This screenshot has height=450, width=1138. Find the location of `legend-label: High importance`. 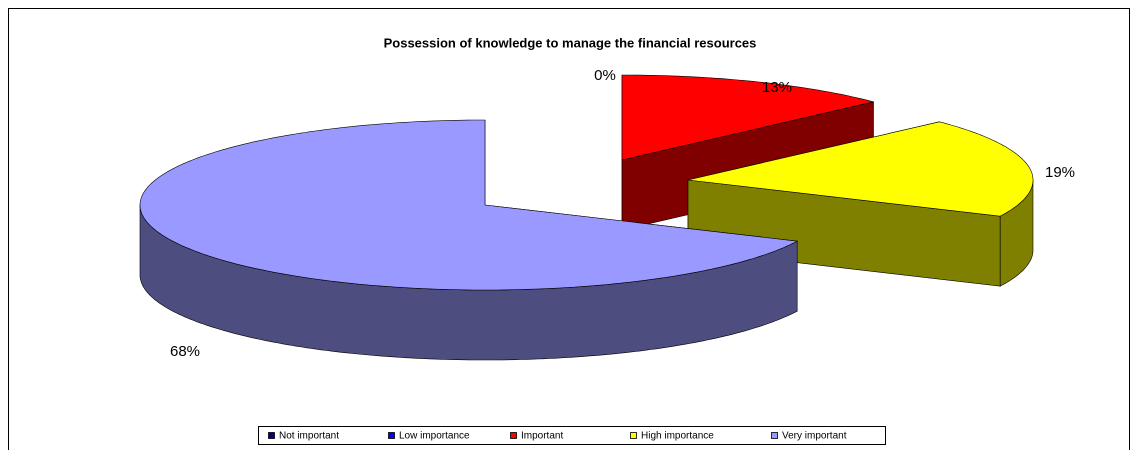

legend-label: High importance is located at coordinates (677, 436).